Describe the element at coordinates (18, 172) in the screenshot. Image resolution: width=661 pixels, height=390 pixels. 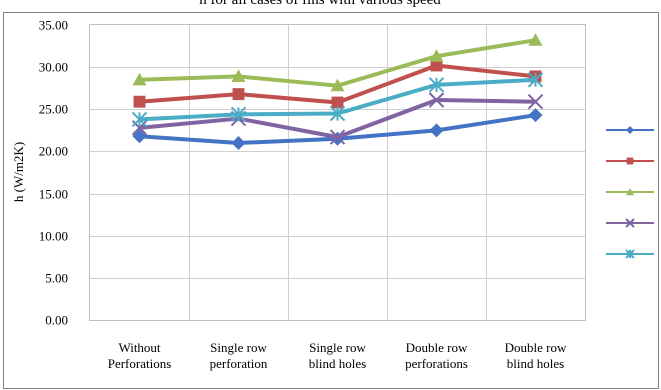
I see `y-axis-title: h (W/m2K)` at that location.